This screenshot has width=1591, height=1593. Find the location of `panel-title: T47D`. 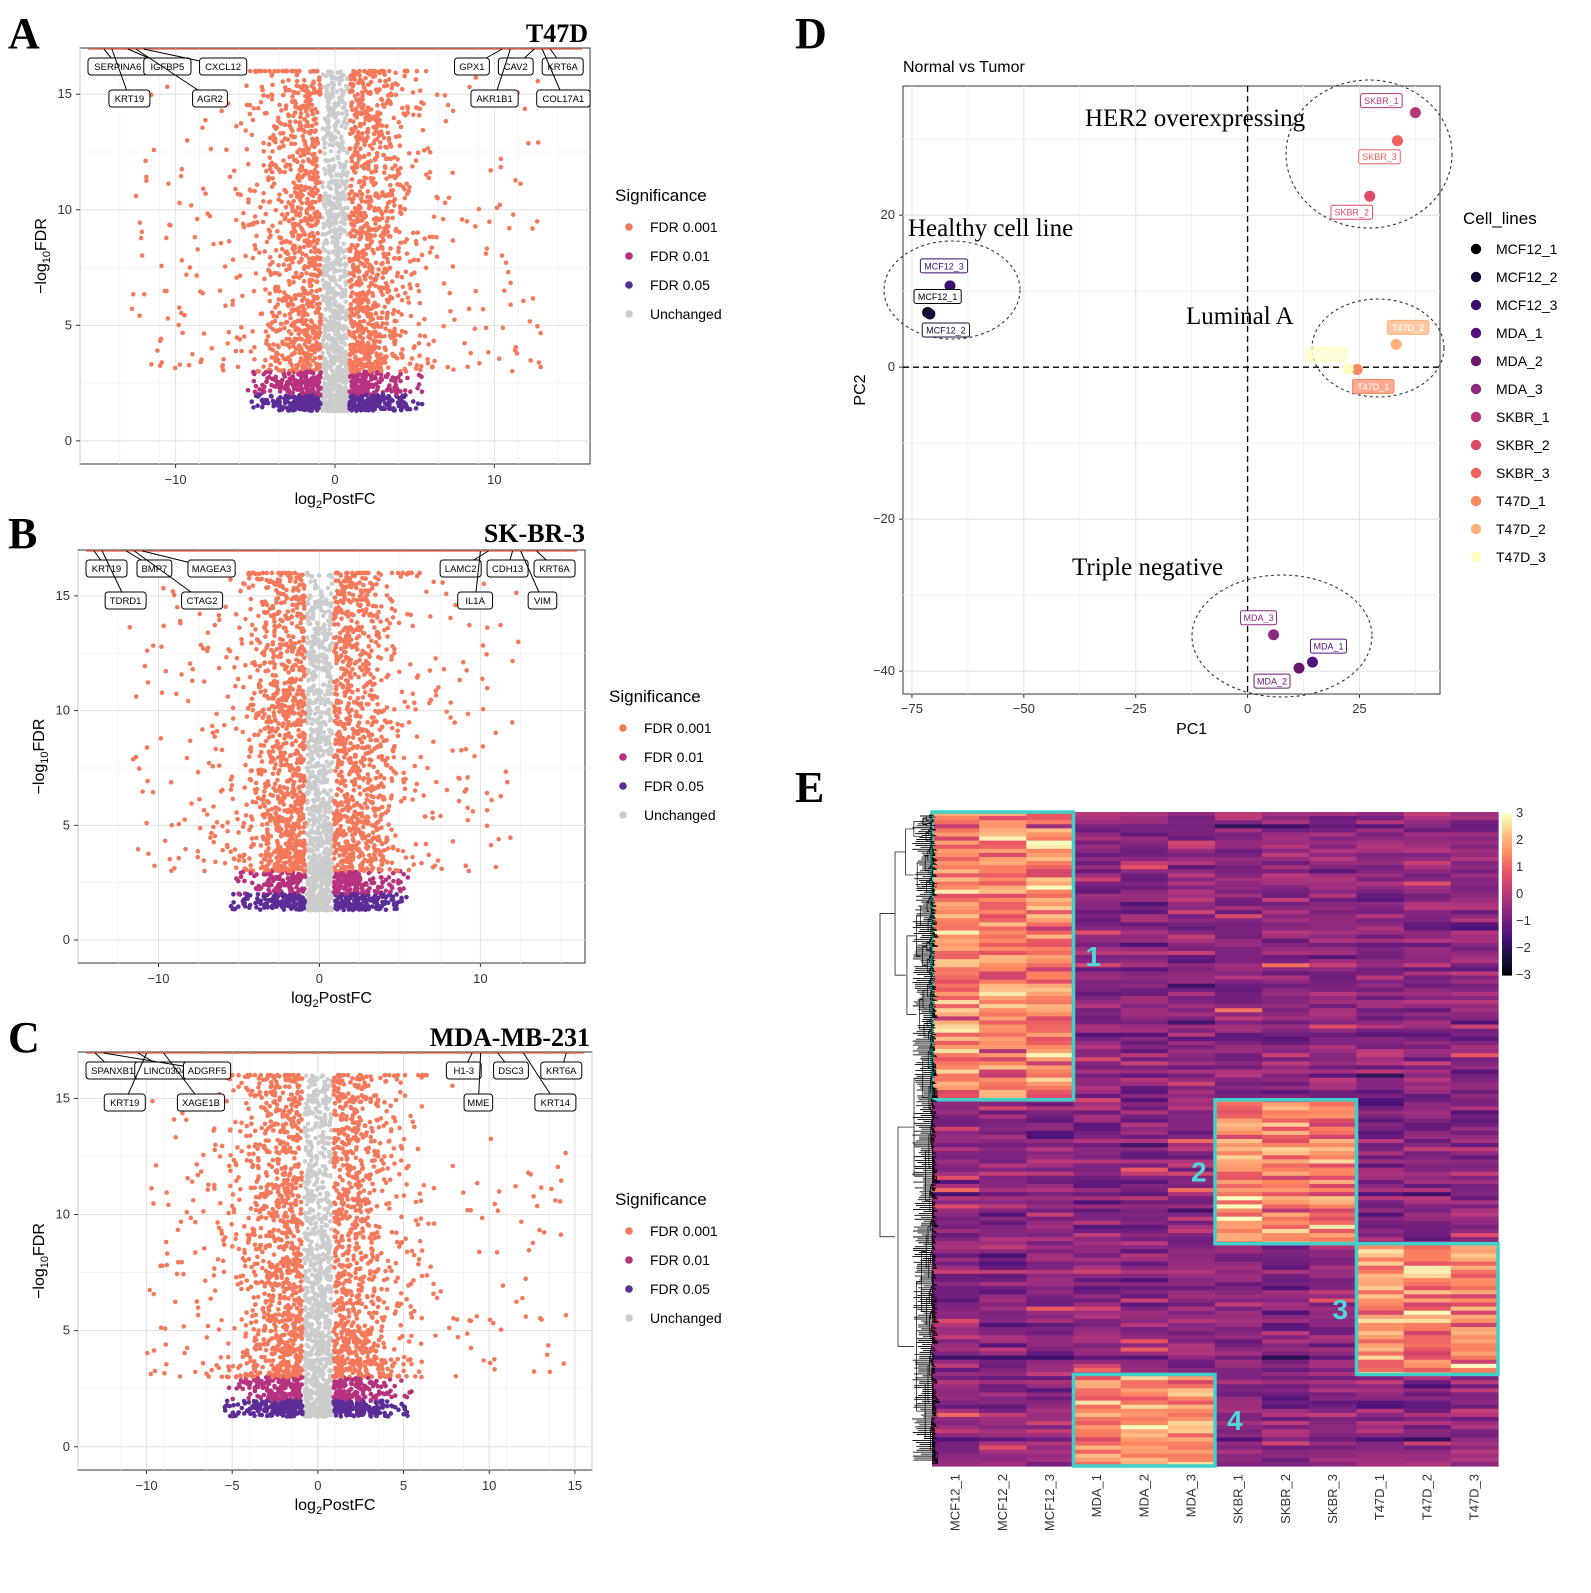

panel-title: T47D is located at coordinates (557, 33).